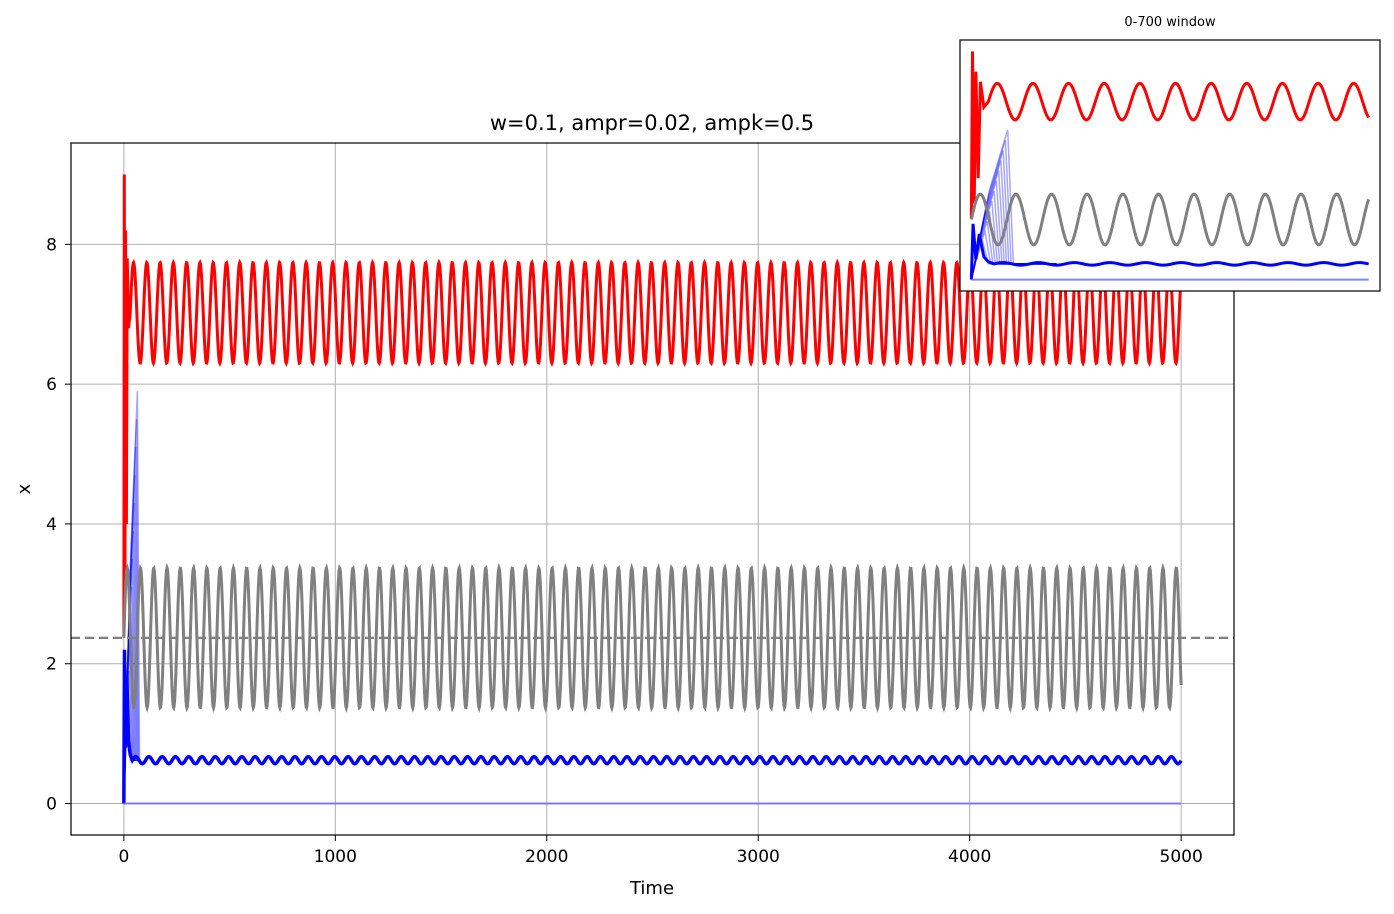 The width and height of the screenshot is (1394, 914). What do you see at coordinates (660, 851) in the screenshot?
I see `main-x-axis: 0 1000 2000 3000 4000 5000` at bounding box center [660, 851].